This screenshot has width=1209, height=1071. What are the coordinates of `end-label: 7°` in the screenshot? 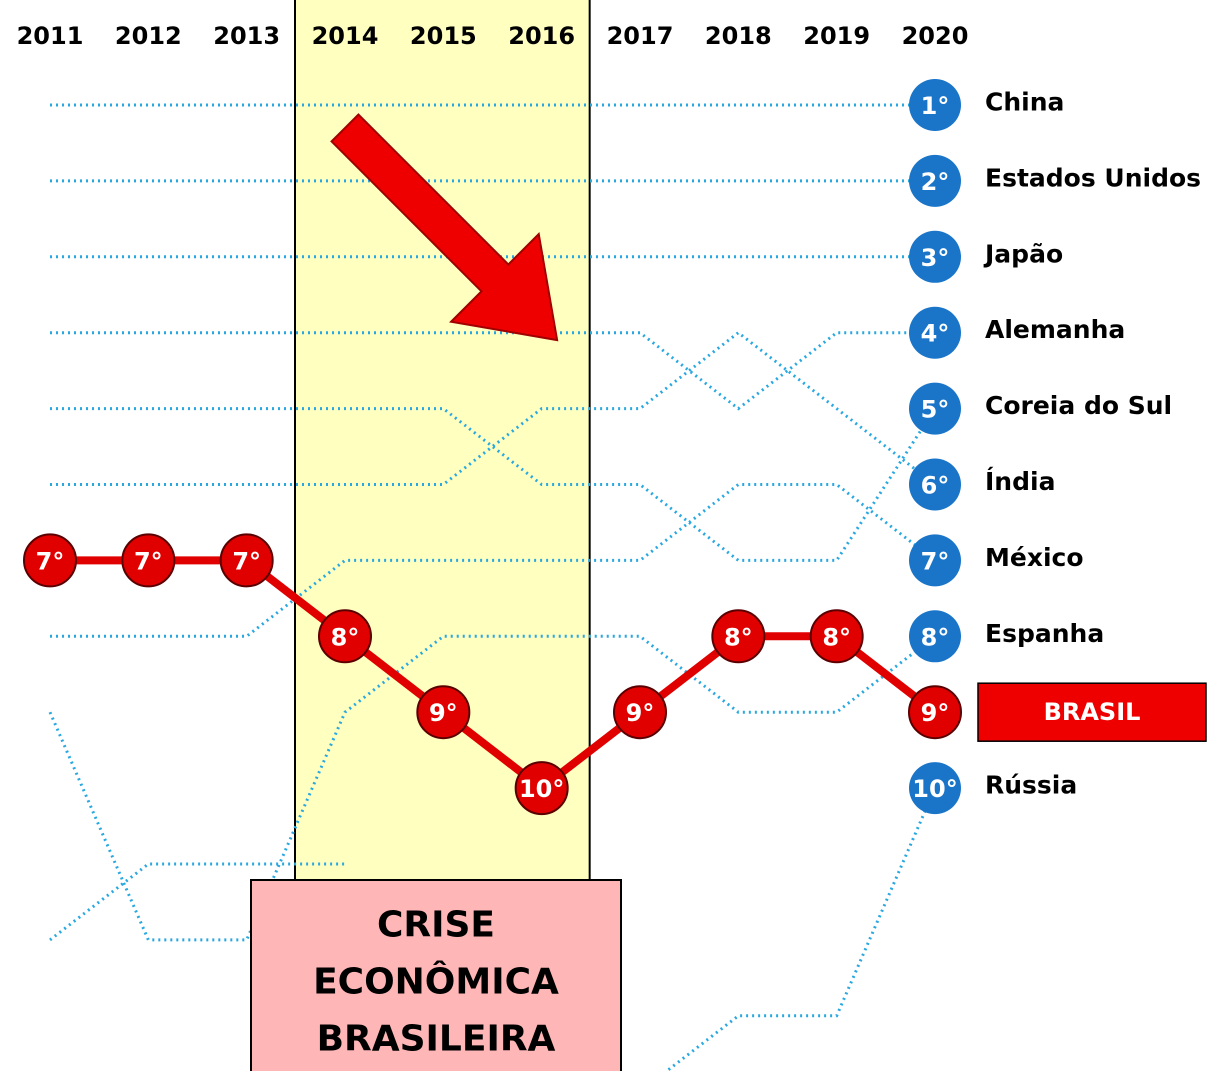 It's located at (935, 561).